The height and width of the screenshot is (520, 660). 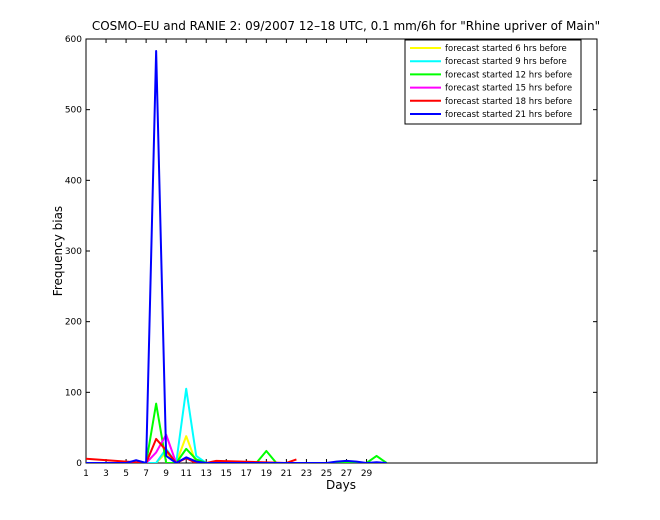 What do you see at coordinates (146, 474) in the screenshot?
I see `x-tick-label: 7` at bounding box center [146, 474].